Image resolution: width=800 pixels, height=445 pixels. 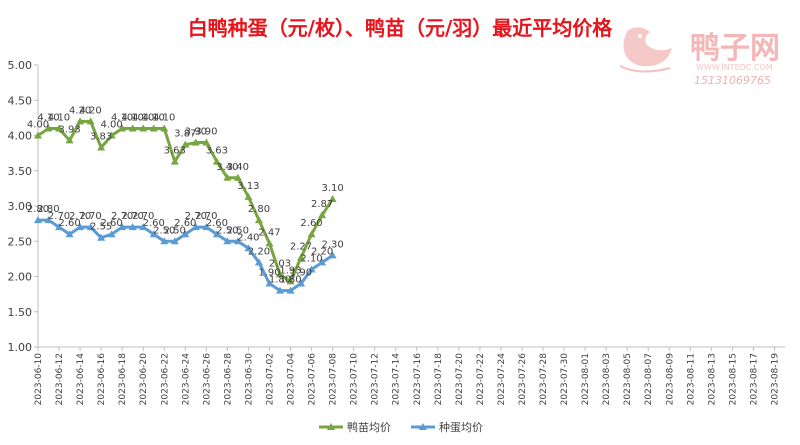 I want to click on legend-label: 鸭苗均价, so click(x=369, y=427).